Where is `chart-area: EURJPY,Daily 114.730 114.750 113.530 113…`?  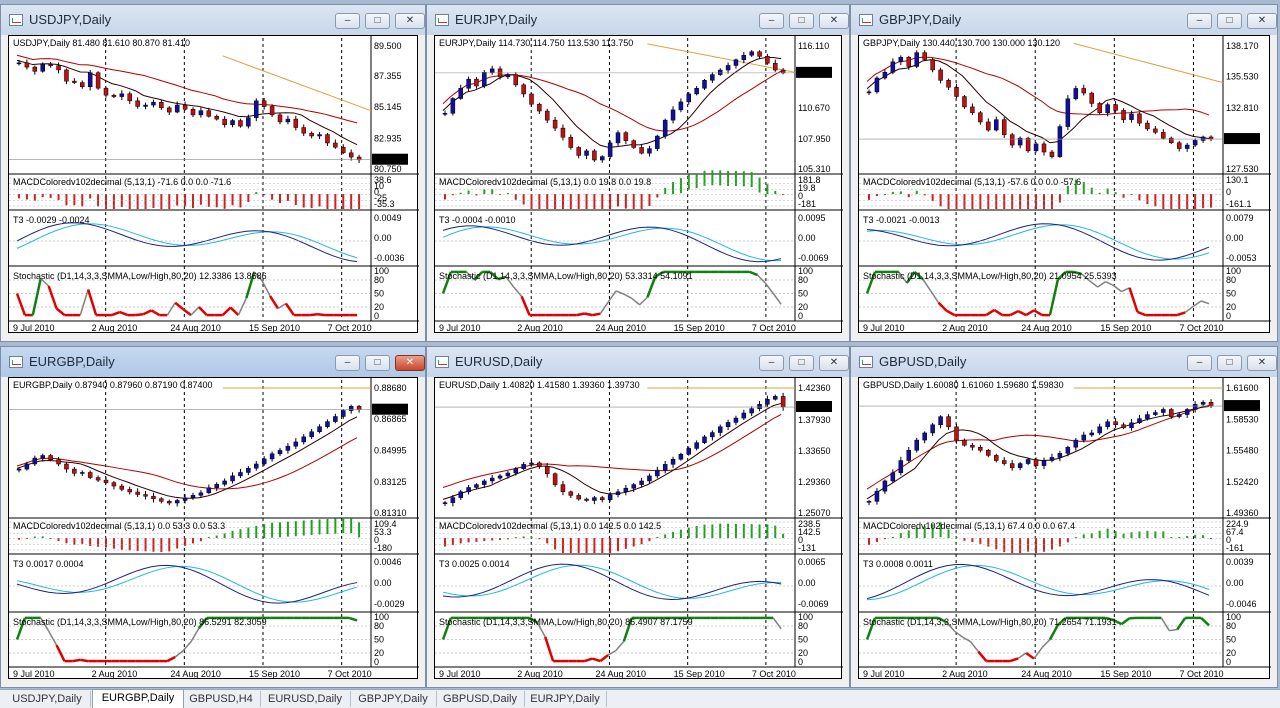 chart-area: EURJPY,Daily 114.730 114.750 113.530 113… is located at coordinates (638, 184).